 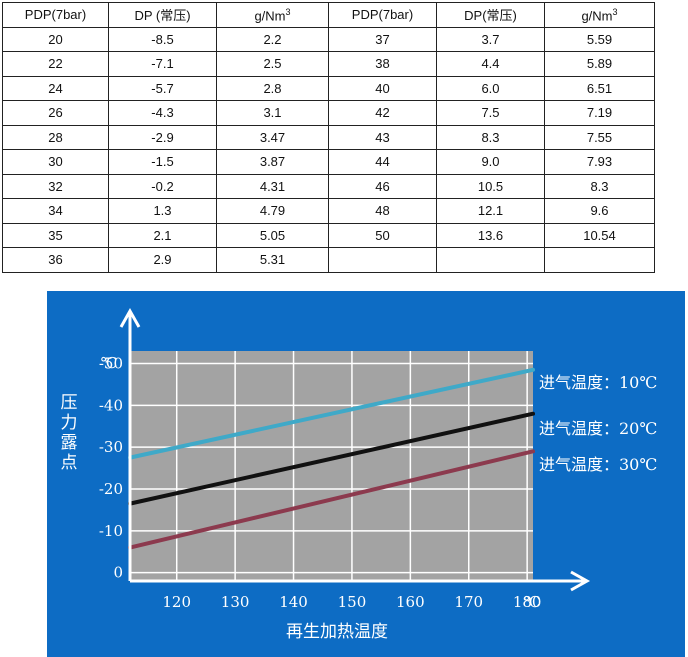 What do you see at coordinates (55, 260) in the screenshot?
I see `cell-pdp-left: 36` at bounding box center [55, 260].